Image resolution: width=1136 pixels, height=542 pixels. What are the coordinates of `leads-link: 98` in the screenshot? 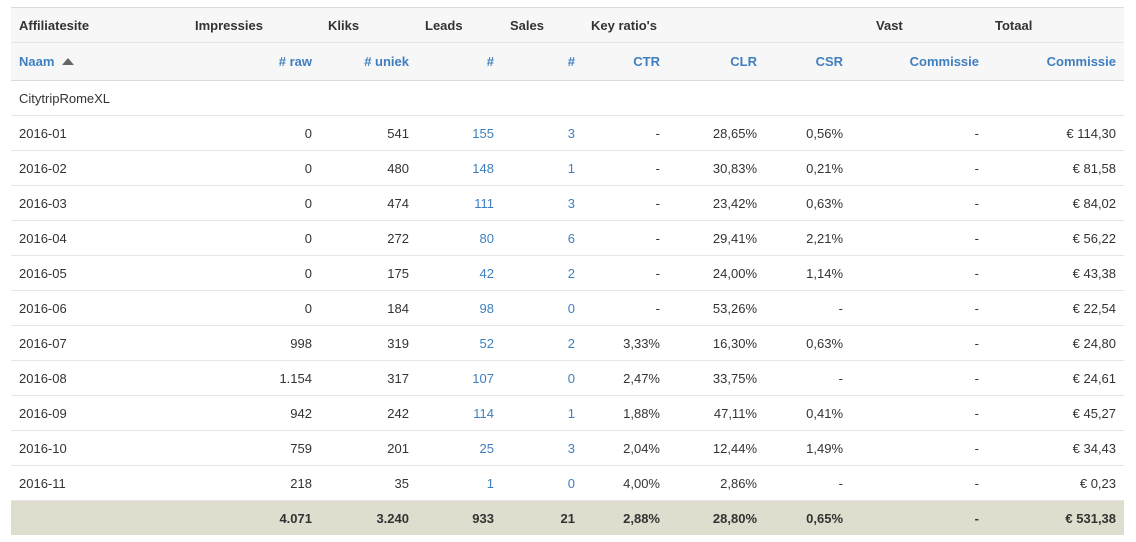 It's located at (459, 308).